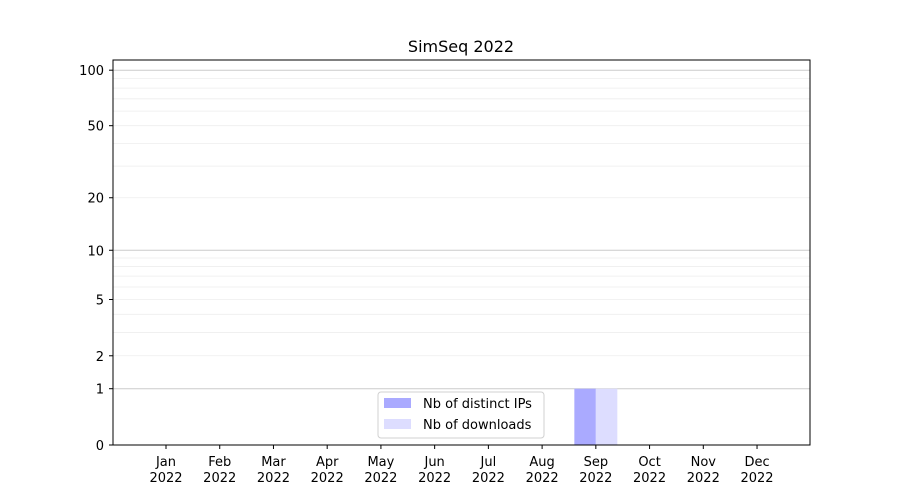  Describe the element at coordinates (100, 357) in the screenshot. I see `y-tick-label: 2` at that location.